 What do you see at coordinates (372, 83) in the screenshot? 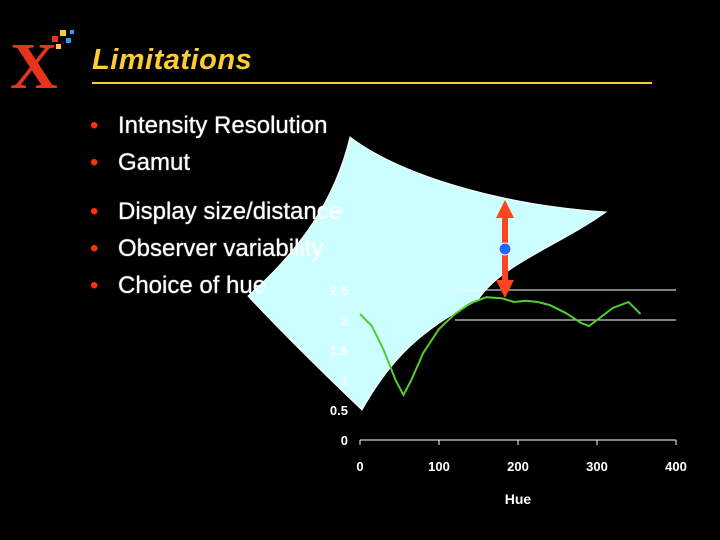
I see `title-underline` at bounding box center [372, 83].